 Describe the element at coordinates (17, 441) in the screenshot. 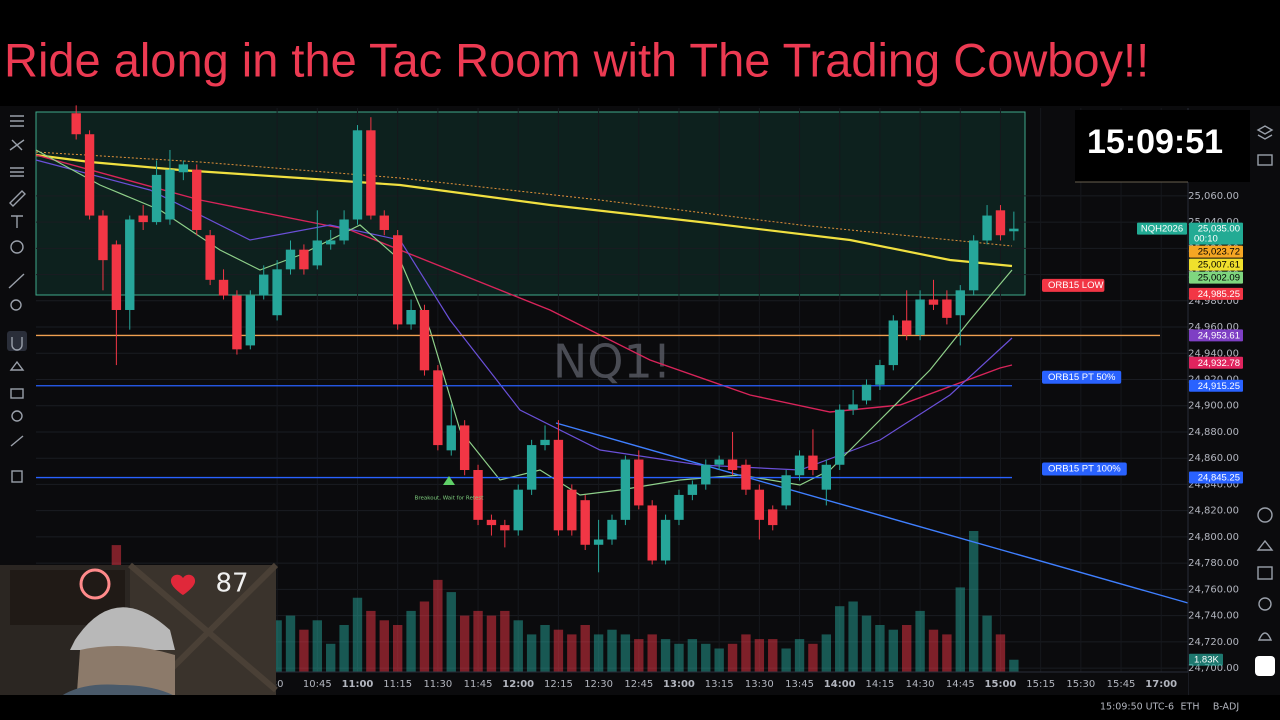

I see `link-icon` at that location.